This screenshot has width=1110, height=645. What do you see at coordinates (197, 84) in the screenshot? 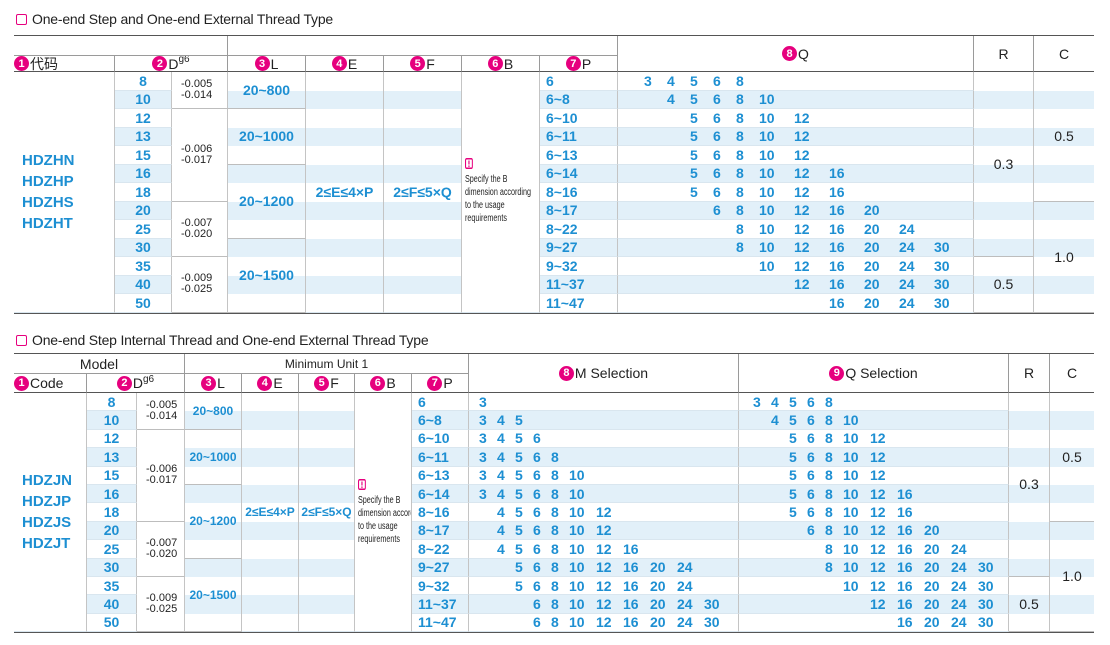
I see `tolerance-upper: -0.005` at bounding box center [197, 84].